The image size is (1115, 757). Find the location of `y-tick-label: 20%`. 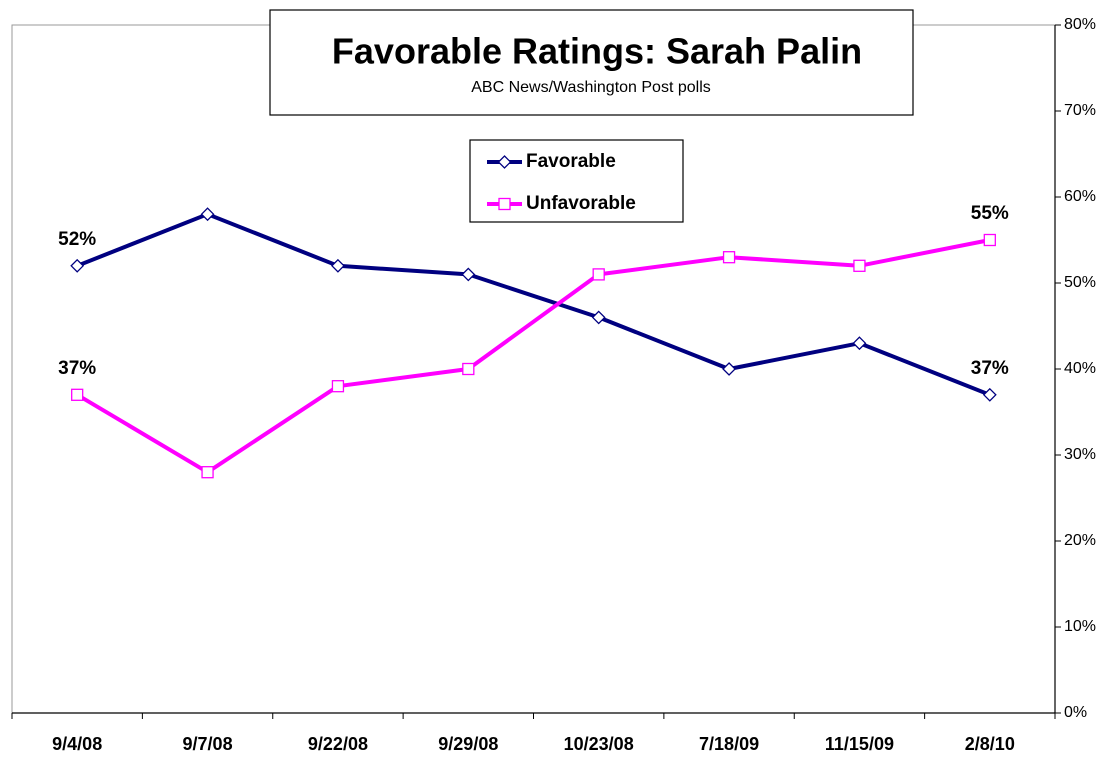

y-tick-label: 20% is located at coordinates (1080, 540).